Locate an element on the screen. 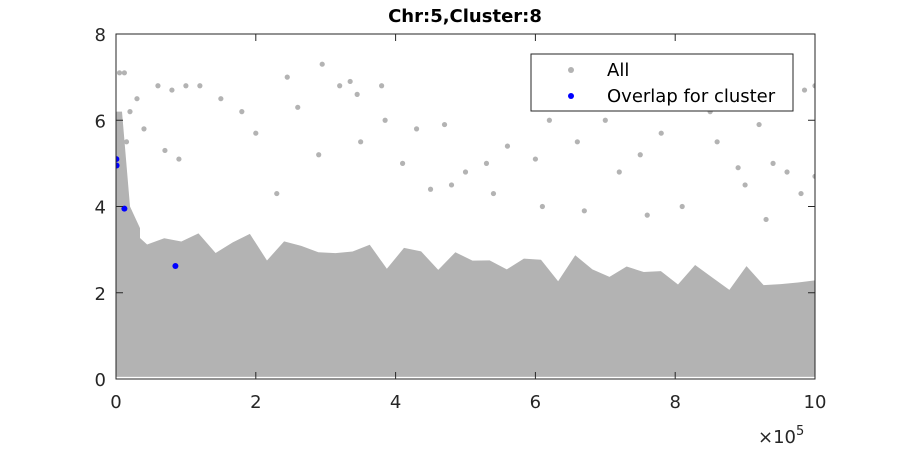 The image size is (900, 450). x-tick-label-3: 6 is located at coordinates (535, 402).